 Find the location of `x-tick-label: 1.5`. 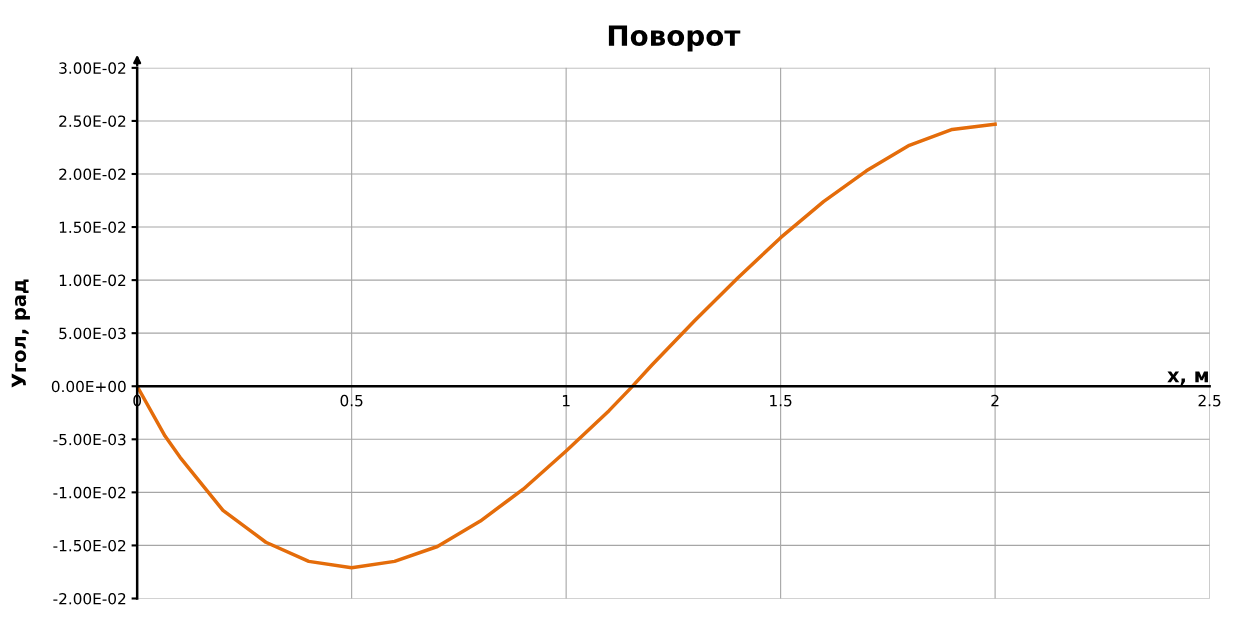

x-tick-label: 1.5 is located at coordinates (781, 401).